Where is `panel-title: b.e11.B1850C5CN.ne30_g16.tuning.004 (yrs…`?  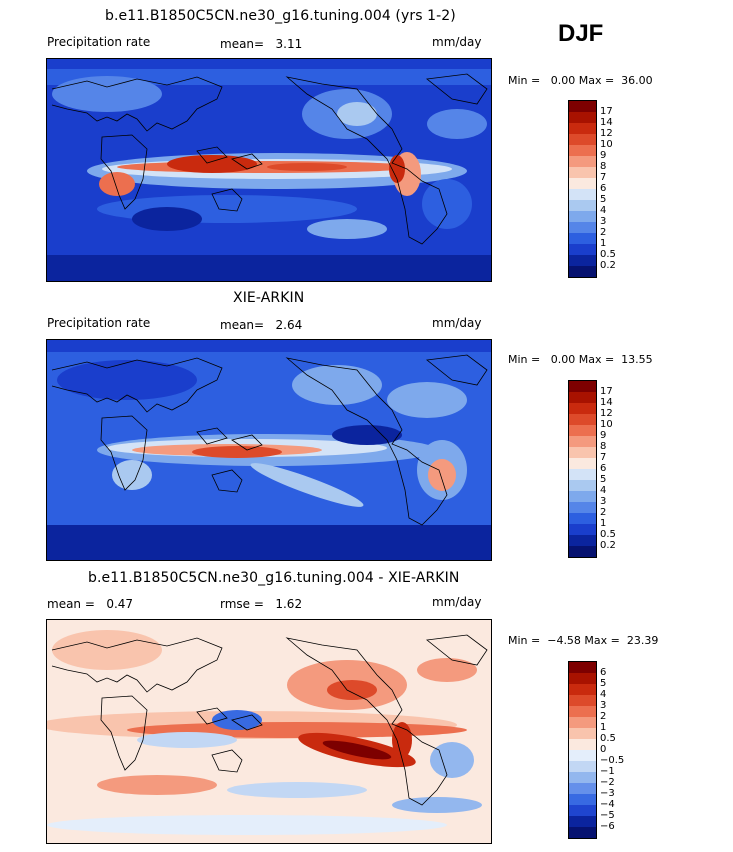 panel-title: b.e11.B1850C5CN.ne30_g16.tuning.004 (yrs… is located at coordinates (280, 16).